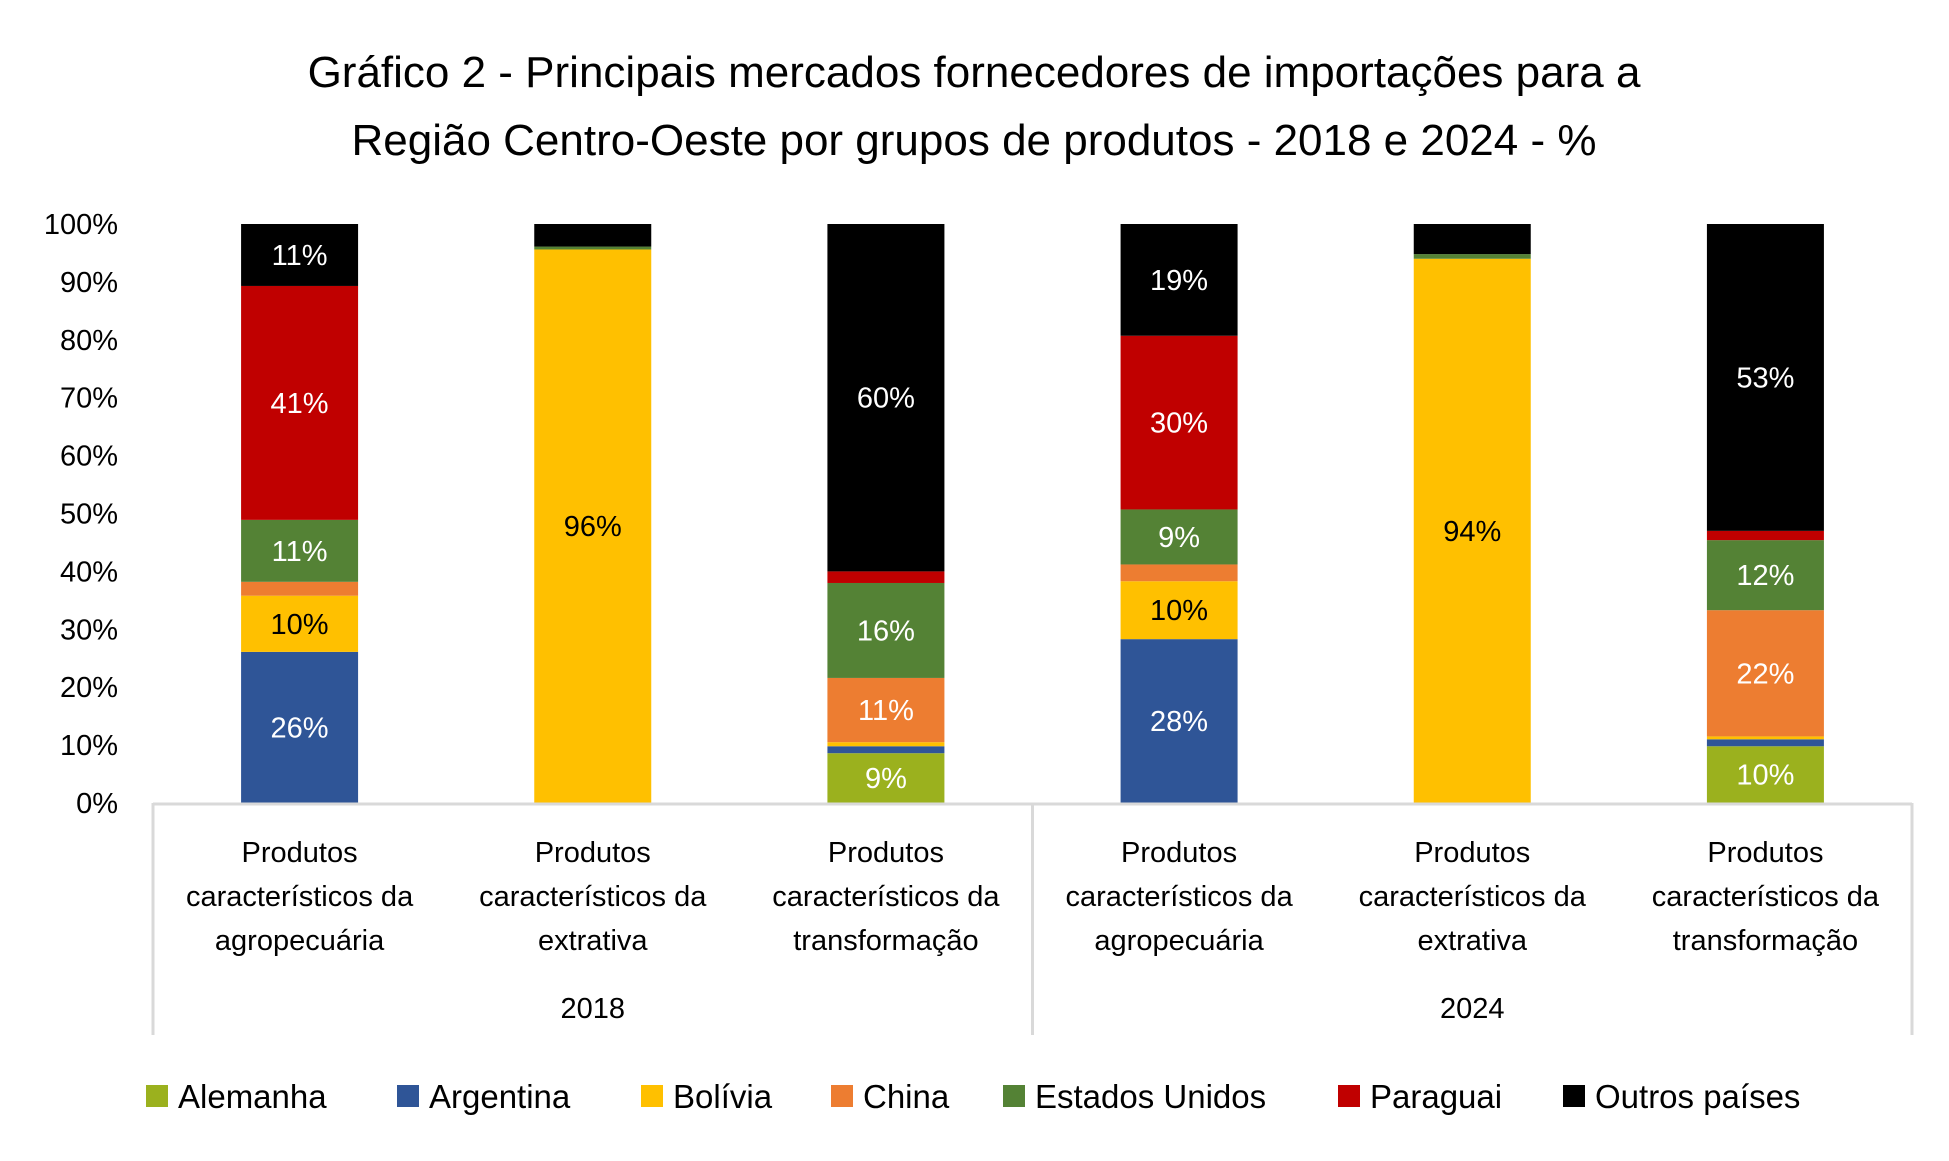 This screenshot has width=1949, height=1161. Describe the element at coordinates (1150, 1096) in the screenshot. I see `legend-label: Estados Unidos` at that location.